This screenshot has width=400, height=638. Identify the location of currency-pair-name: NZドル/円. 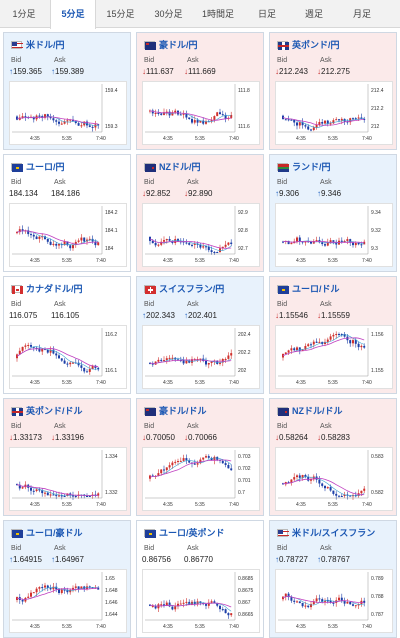
(180, 167).